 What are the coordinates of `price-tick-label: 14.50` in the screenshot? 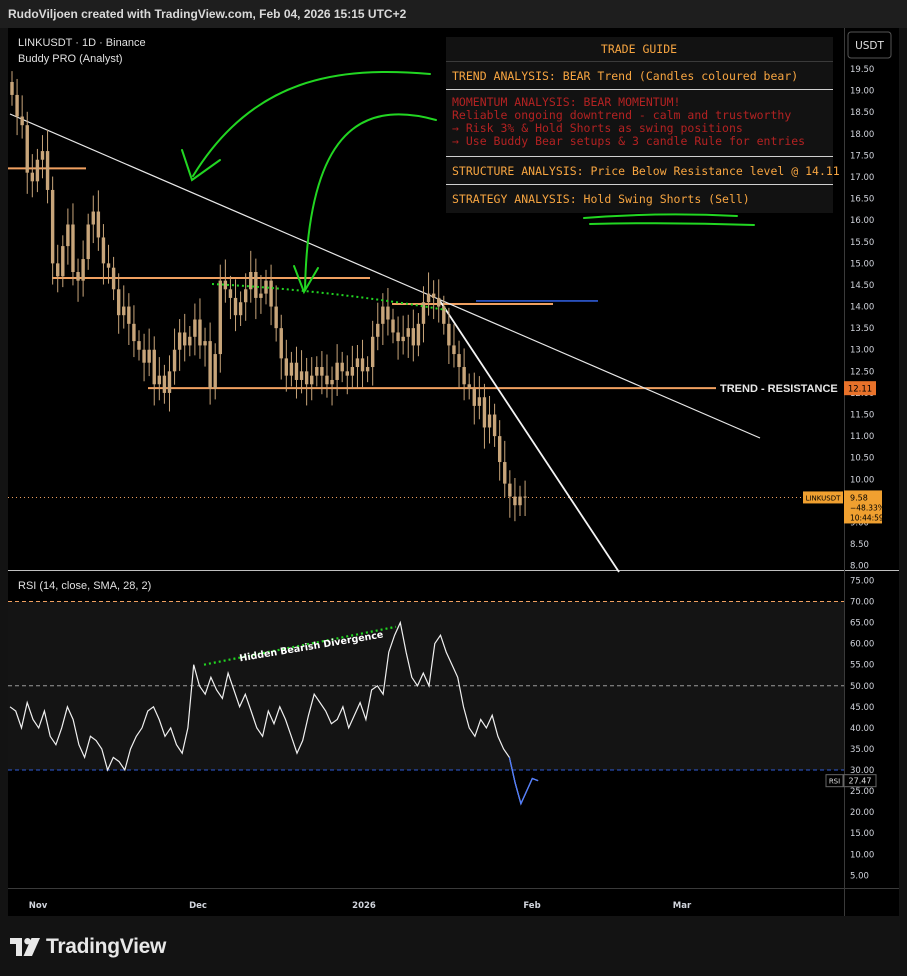 It's located at (862, 286).